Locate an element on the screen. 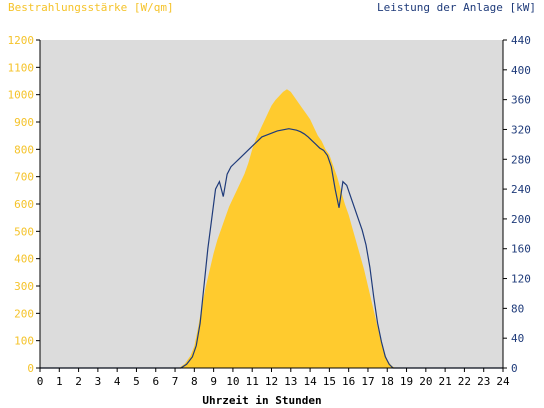 The image size is (544, 408). x-tick-label: 0 is located at coordinates (40, 381).